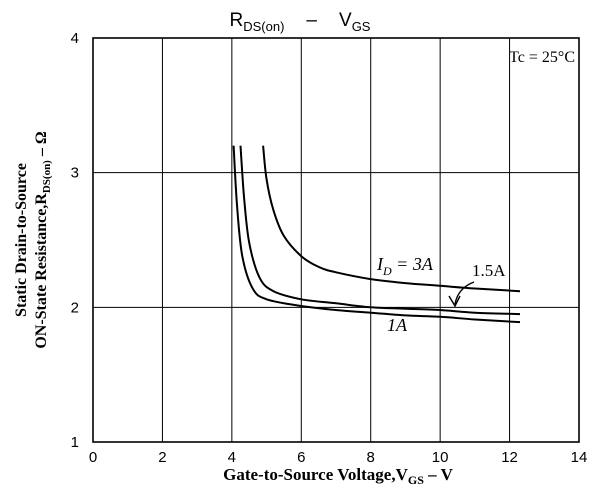 This screenshot has width=595, height=490. I want to click on chart-title: RDS(on) – VGS, so click(300, 22).